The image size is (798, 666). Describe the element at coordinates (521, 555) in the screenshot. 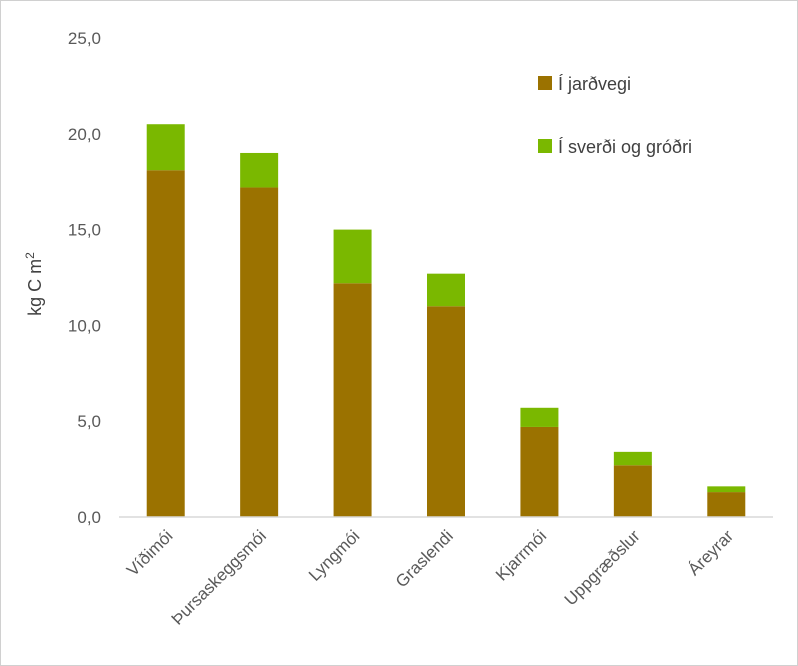

I see `x-tick-label: Kjarrmói` at that location.